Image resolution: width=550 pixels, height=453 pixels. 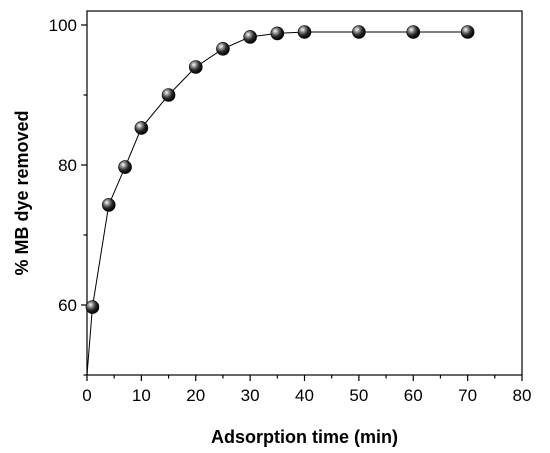 What do you see at coordinates (358, 395) in the screenshot?
I see `x-tick-label: 50` at bounding box center [358, 395].